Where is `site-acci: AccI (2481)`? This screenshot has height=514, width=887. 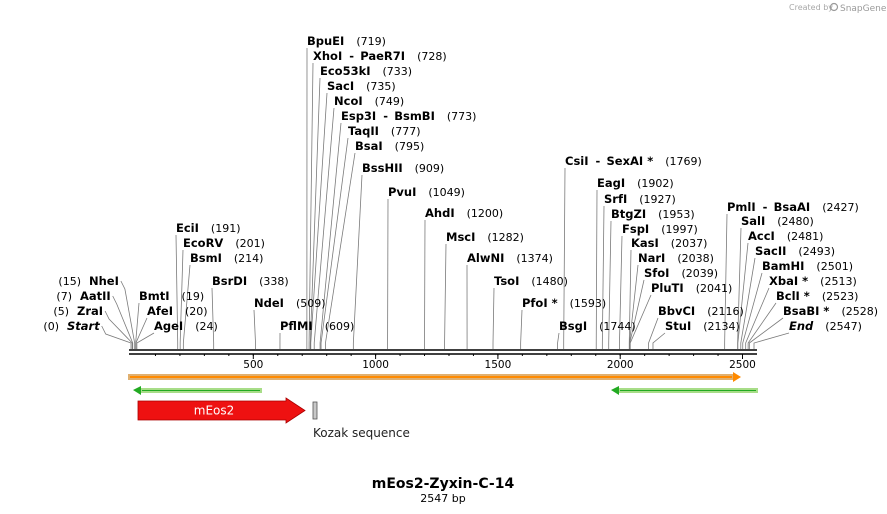
site-acci: AccI (2481) is located at coordinates (785, 236).